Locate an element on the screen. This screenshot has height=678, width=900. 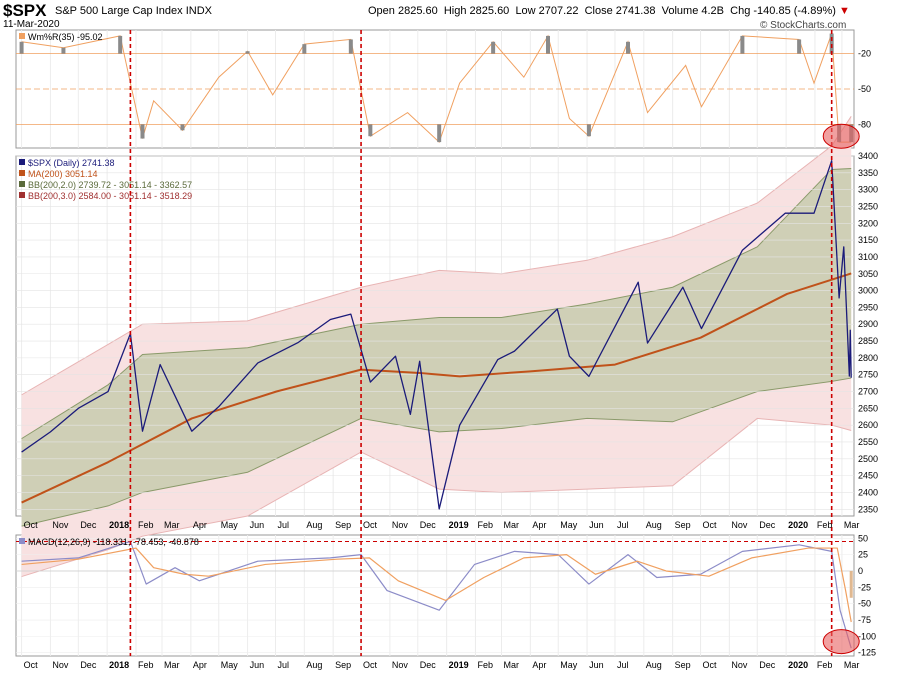
price-tick-label: 2800 is located at coordinates (868, 358).